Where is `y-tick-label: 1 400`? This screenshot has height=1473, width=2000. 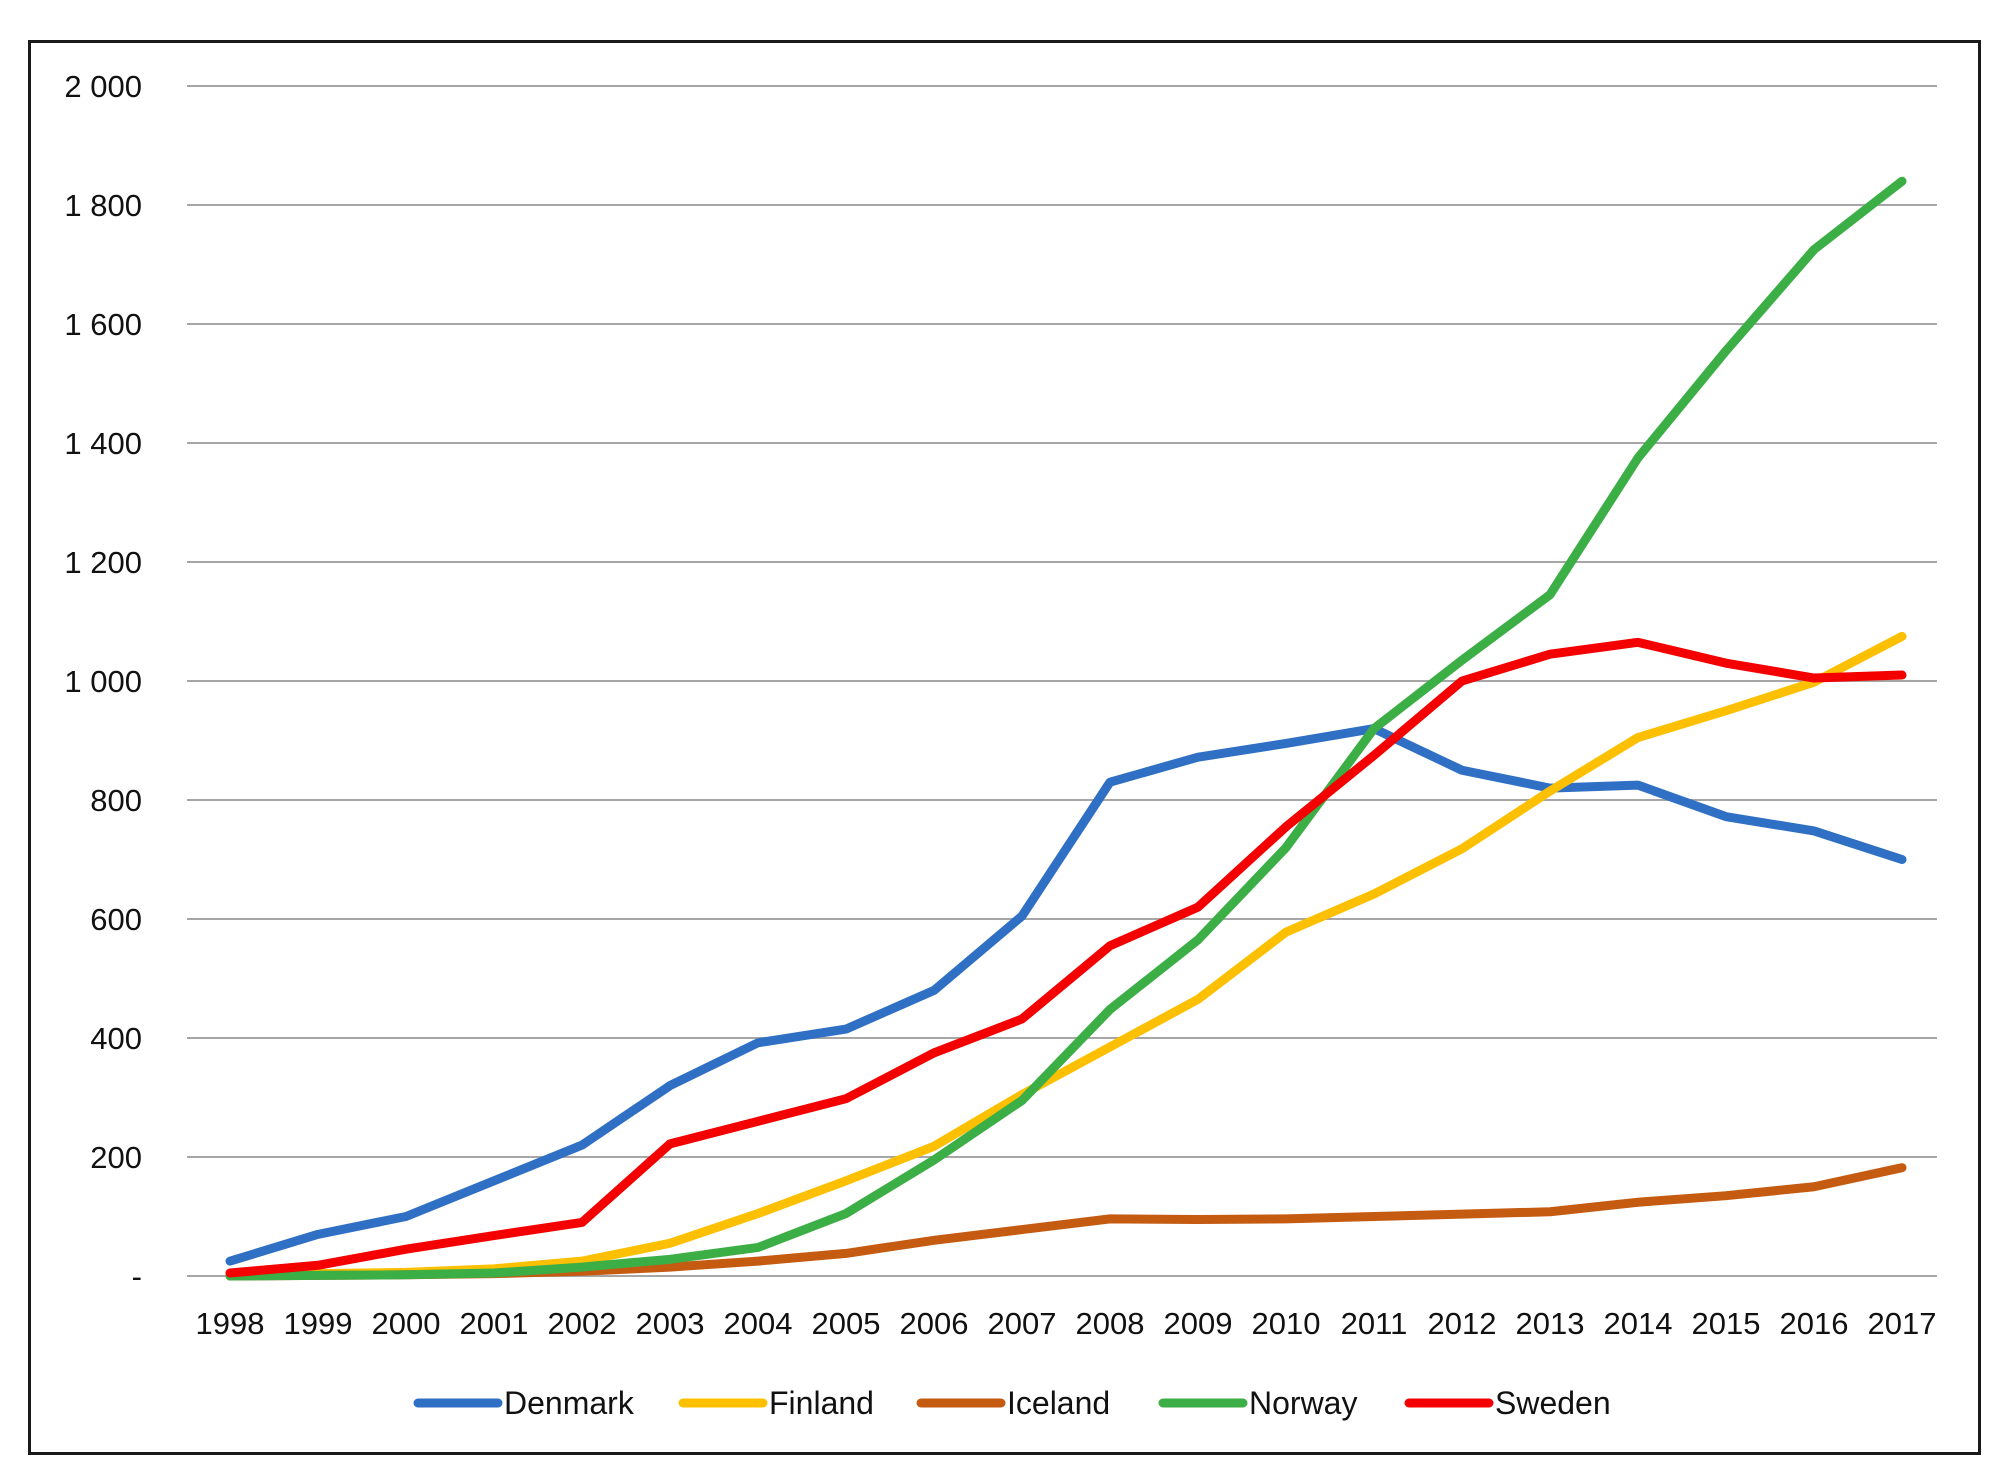 y-tick-label: 1 400 is located at coordinates (103, 443).